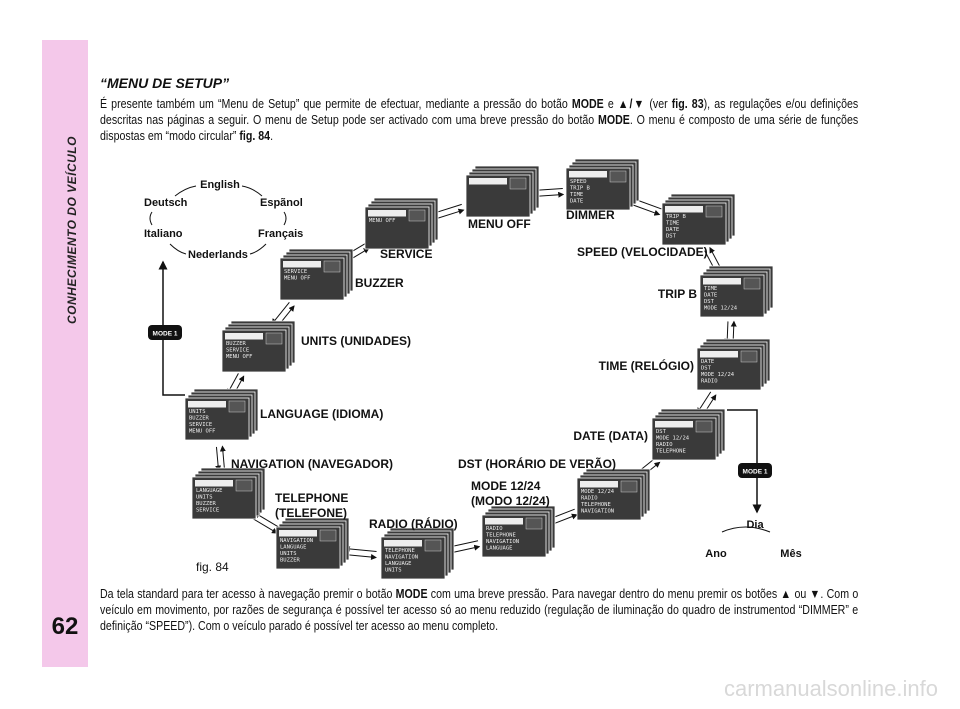 The width and height of the screenshot is (960, 709). What do you see at coordinates (321, 414) in the screenshot?
I see `screen-label: LANGUAGE (IDIOMA)` at bounding box center [321, 414].